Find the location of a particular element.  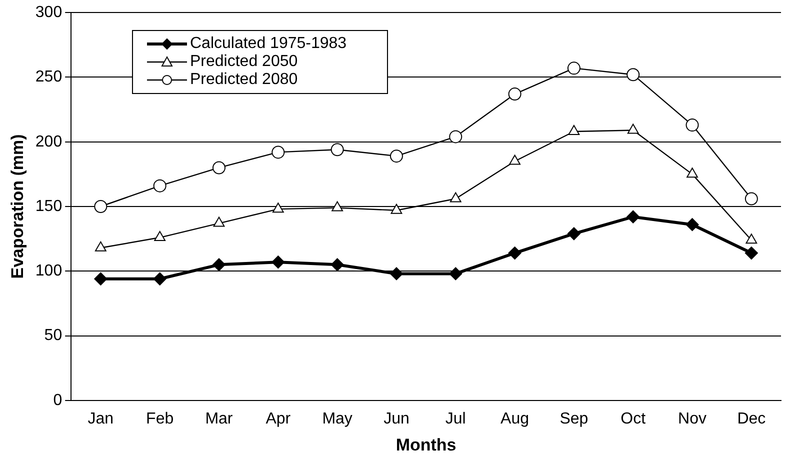

x-tick-label: Feb is located at coordinates (160, 419).